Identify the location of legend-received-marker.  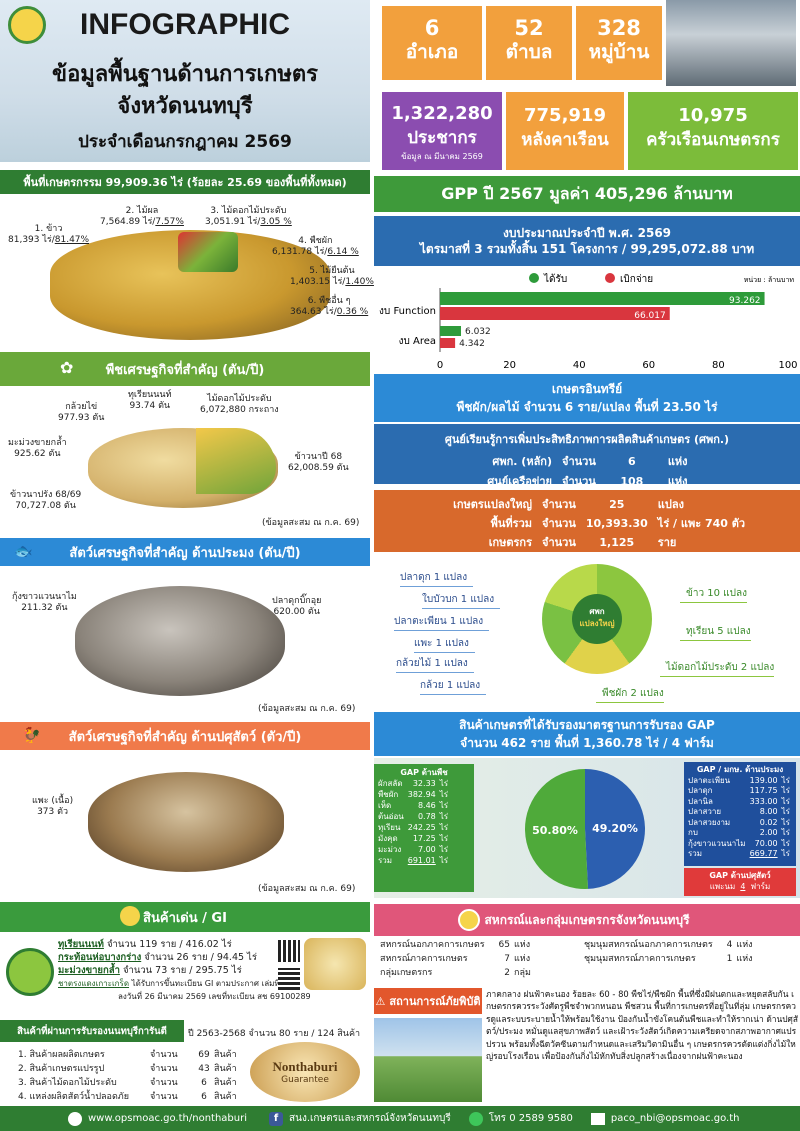
(534, 278).